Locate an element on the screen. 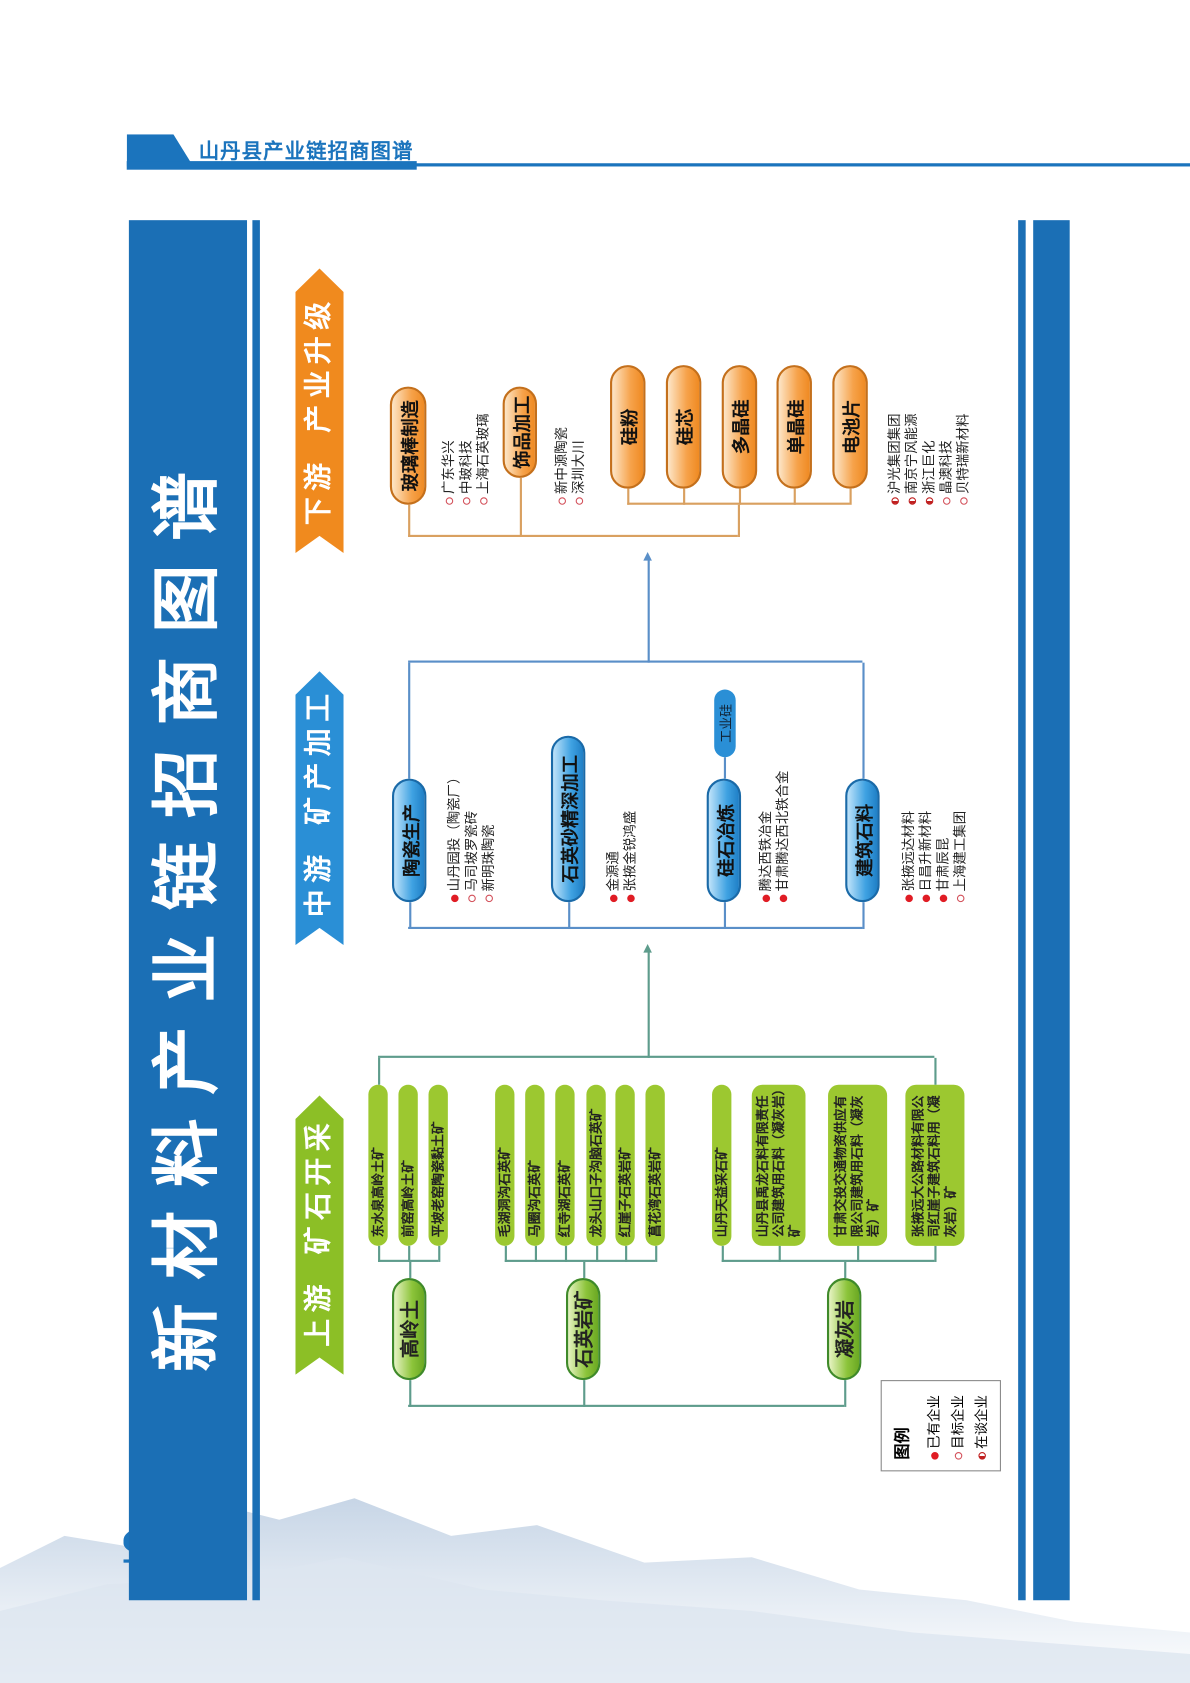 The height and width of the screenshot is (1683, 1190). company-name: 日昌升新材料 is located at coordinates (925, 851).